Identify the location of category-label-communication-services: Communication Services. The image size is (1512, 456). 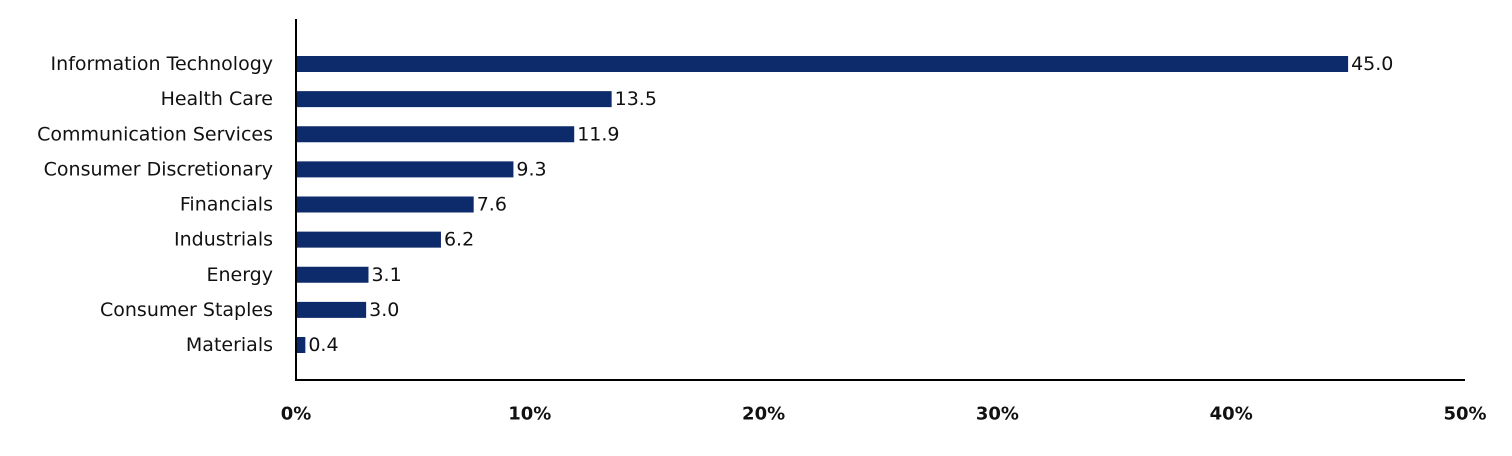
(155, 134).